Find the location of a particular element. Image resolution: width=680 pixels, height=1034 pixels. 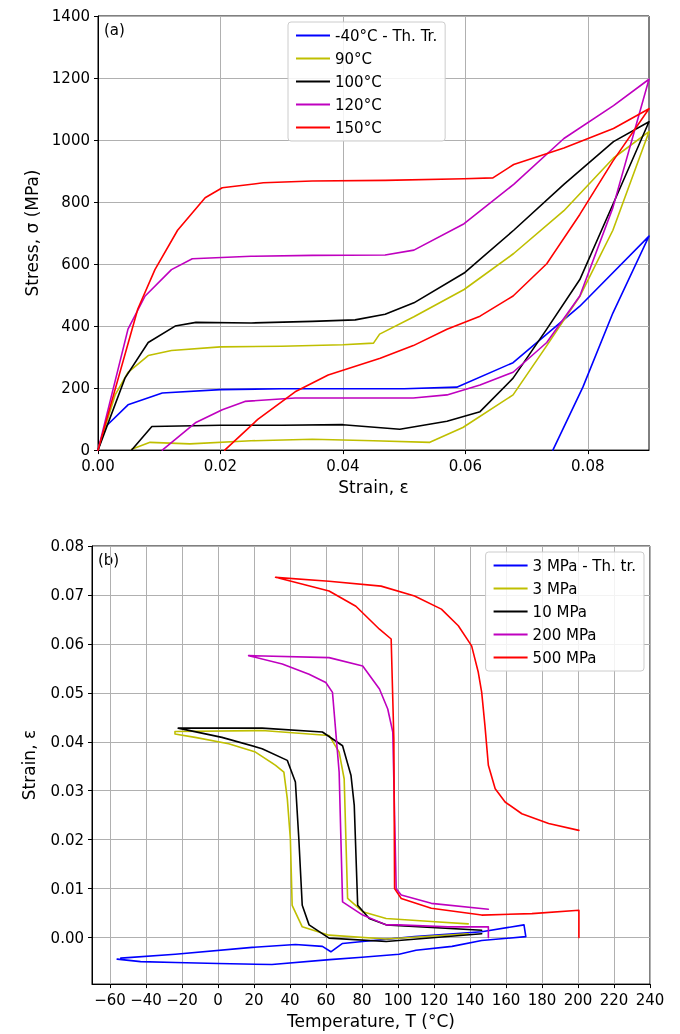

x-tick-label: 220 is located at coordinates (614, 999).